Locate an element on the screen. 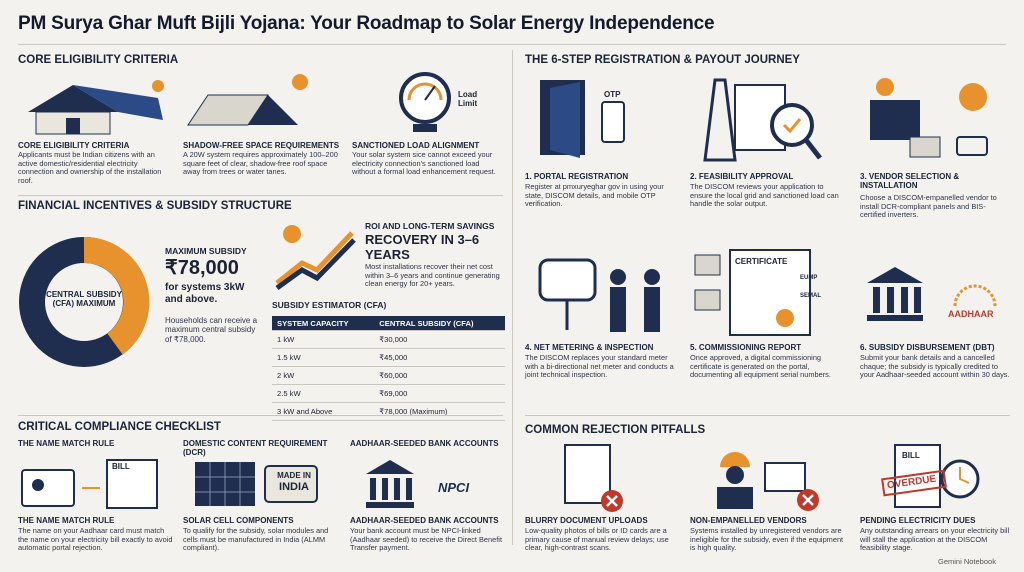  icon-label: MADE IN is located at coordinates (294, 475).